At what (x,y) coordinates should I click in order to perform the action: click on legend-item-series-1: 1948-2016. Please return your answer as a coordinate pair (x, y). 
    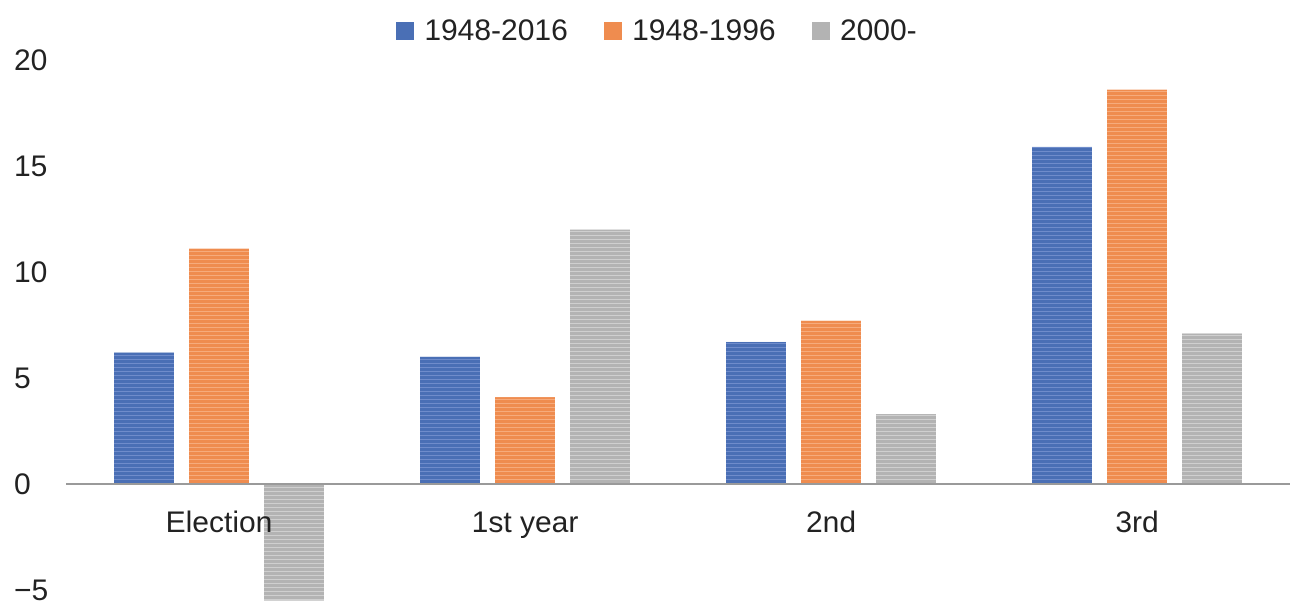
    Looking at the image, I should click on (482, 31).